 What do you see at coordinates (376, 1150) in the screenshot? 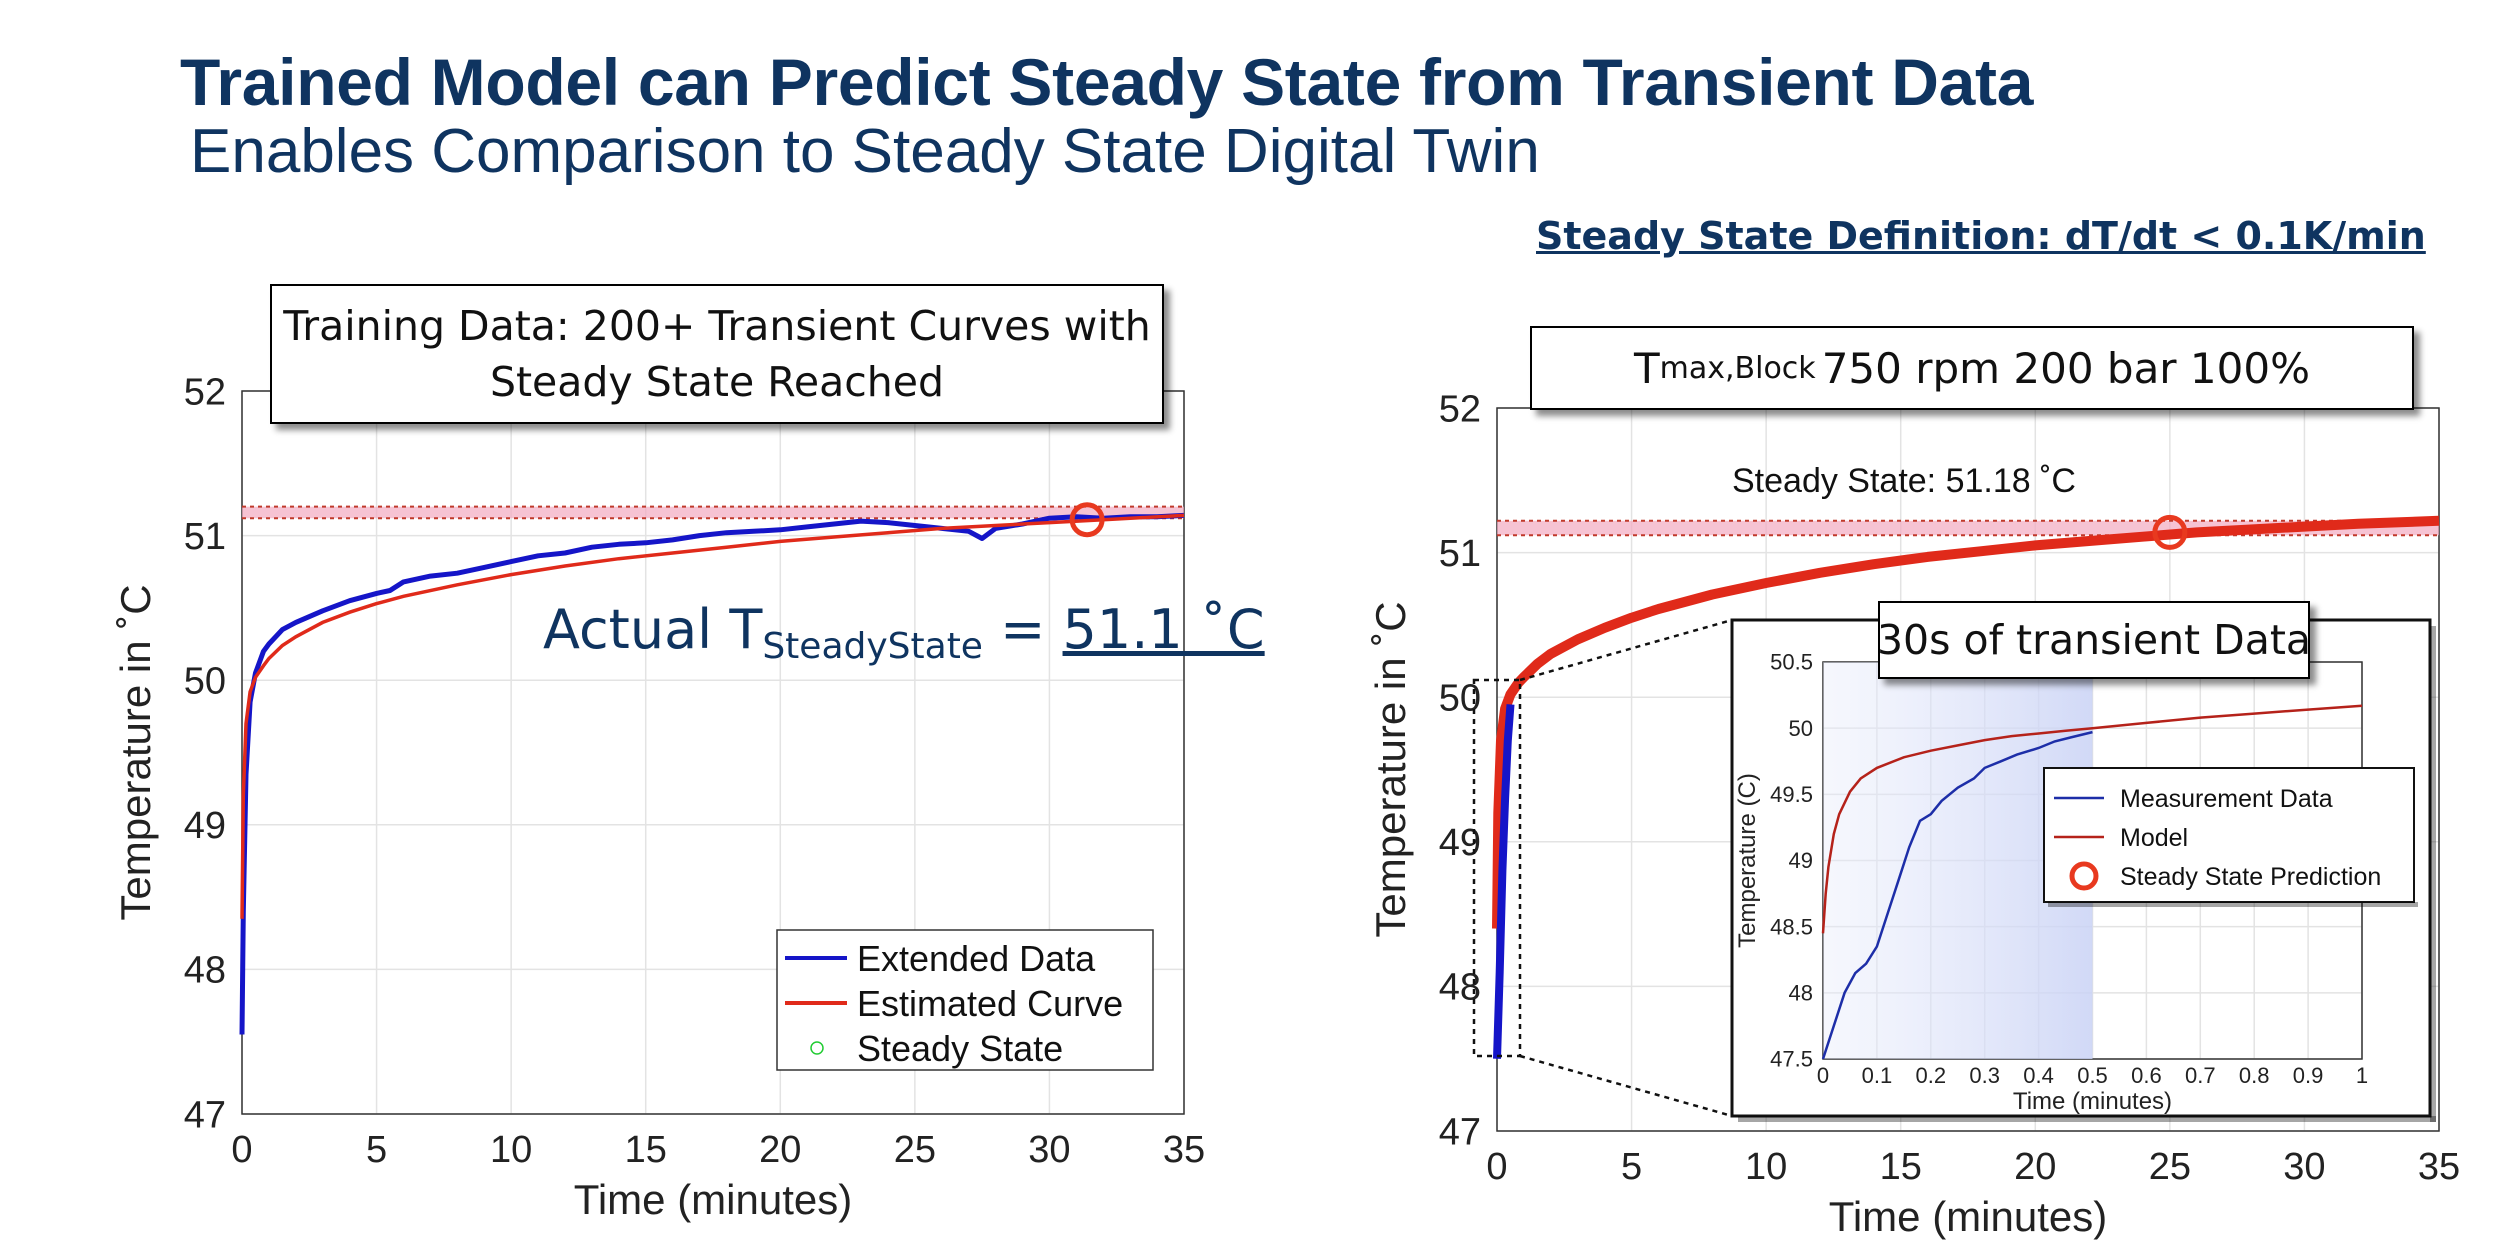
I see `left-xtick-label: 5` at bounding box center [376, 1150].